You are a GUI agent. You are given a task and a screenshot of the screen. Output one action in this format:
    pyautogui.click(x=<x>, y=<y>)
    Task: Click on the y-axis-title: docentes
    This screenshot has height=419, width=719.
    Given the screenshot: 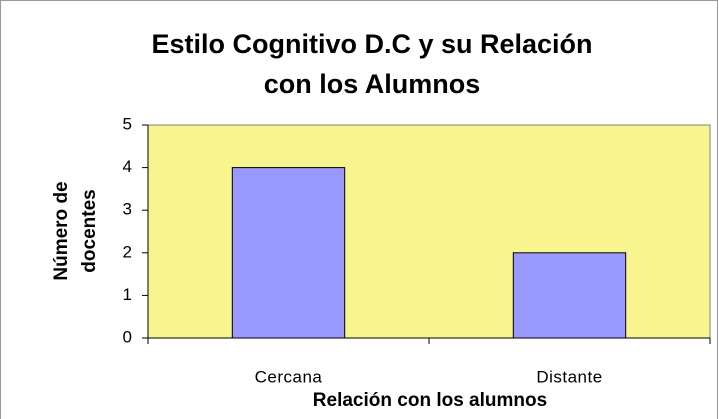 What is the action you would take?
    pyautogui.click(x=89, y=230)
    